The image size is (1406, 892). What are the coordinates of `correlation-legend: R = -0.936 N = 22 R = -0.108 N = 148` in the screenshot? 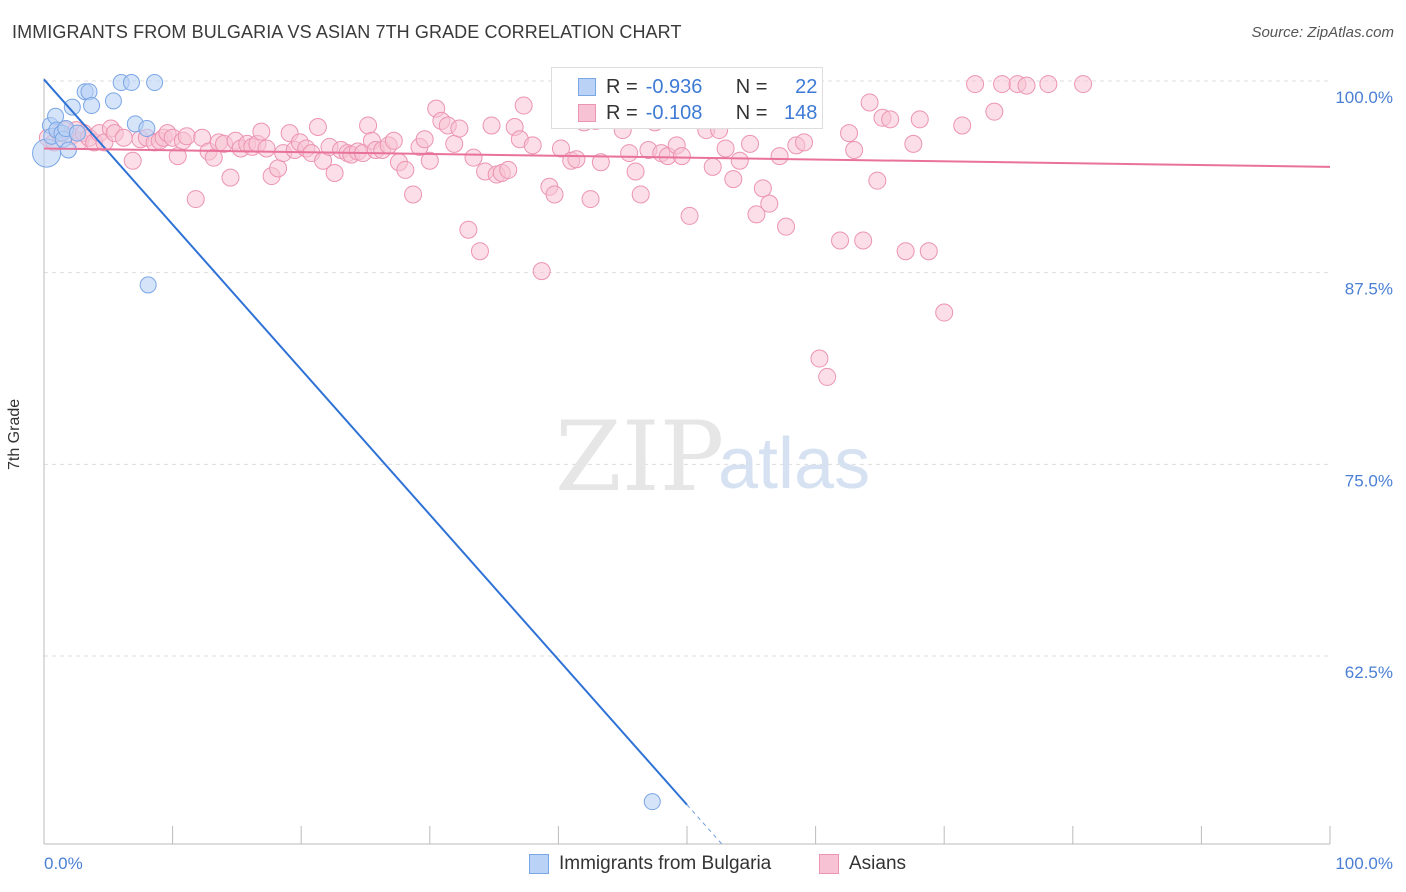 It's located at (687, 98).